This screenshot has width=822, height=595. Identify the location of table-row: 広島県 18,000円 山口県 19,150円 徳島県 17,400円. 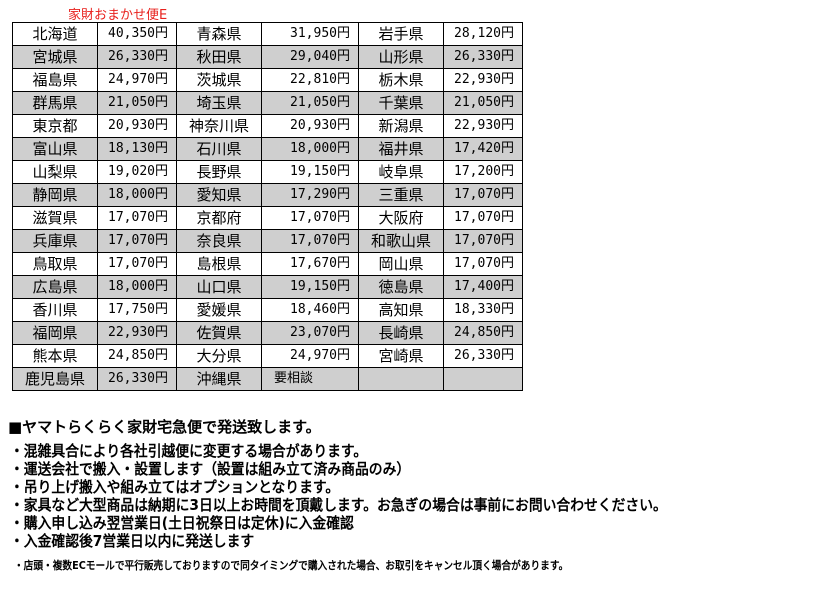
(267, 287).